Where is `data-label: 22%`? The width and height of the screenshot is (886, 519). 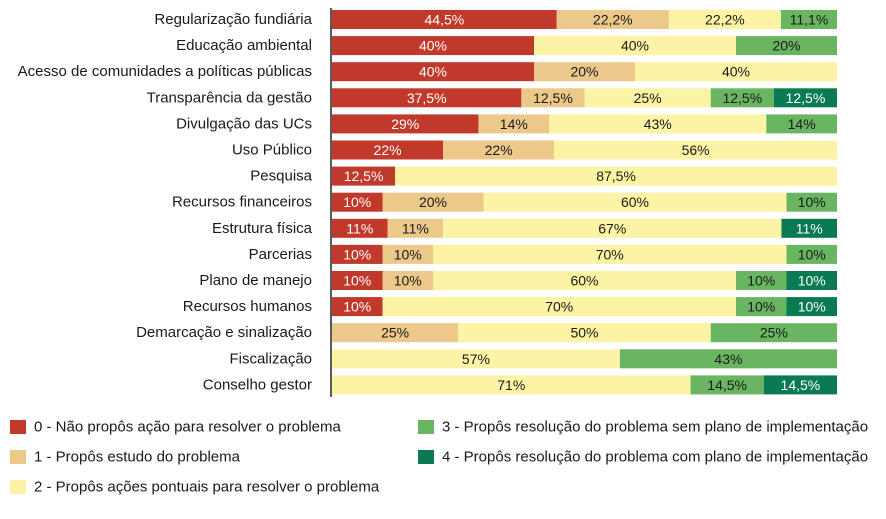 data-label: 22% is located at coordinates (388, 150).